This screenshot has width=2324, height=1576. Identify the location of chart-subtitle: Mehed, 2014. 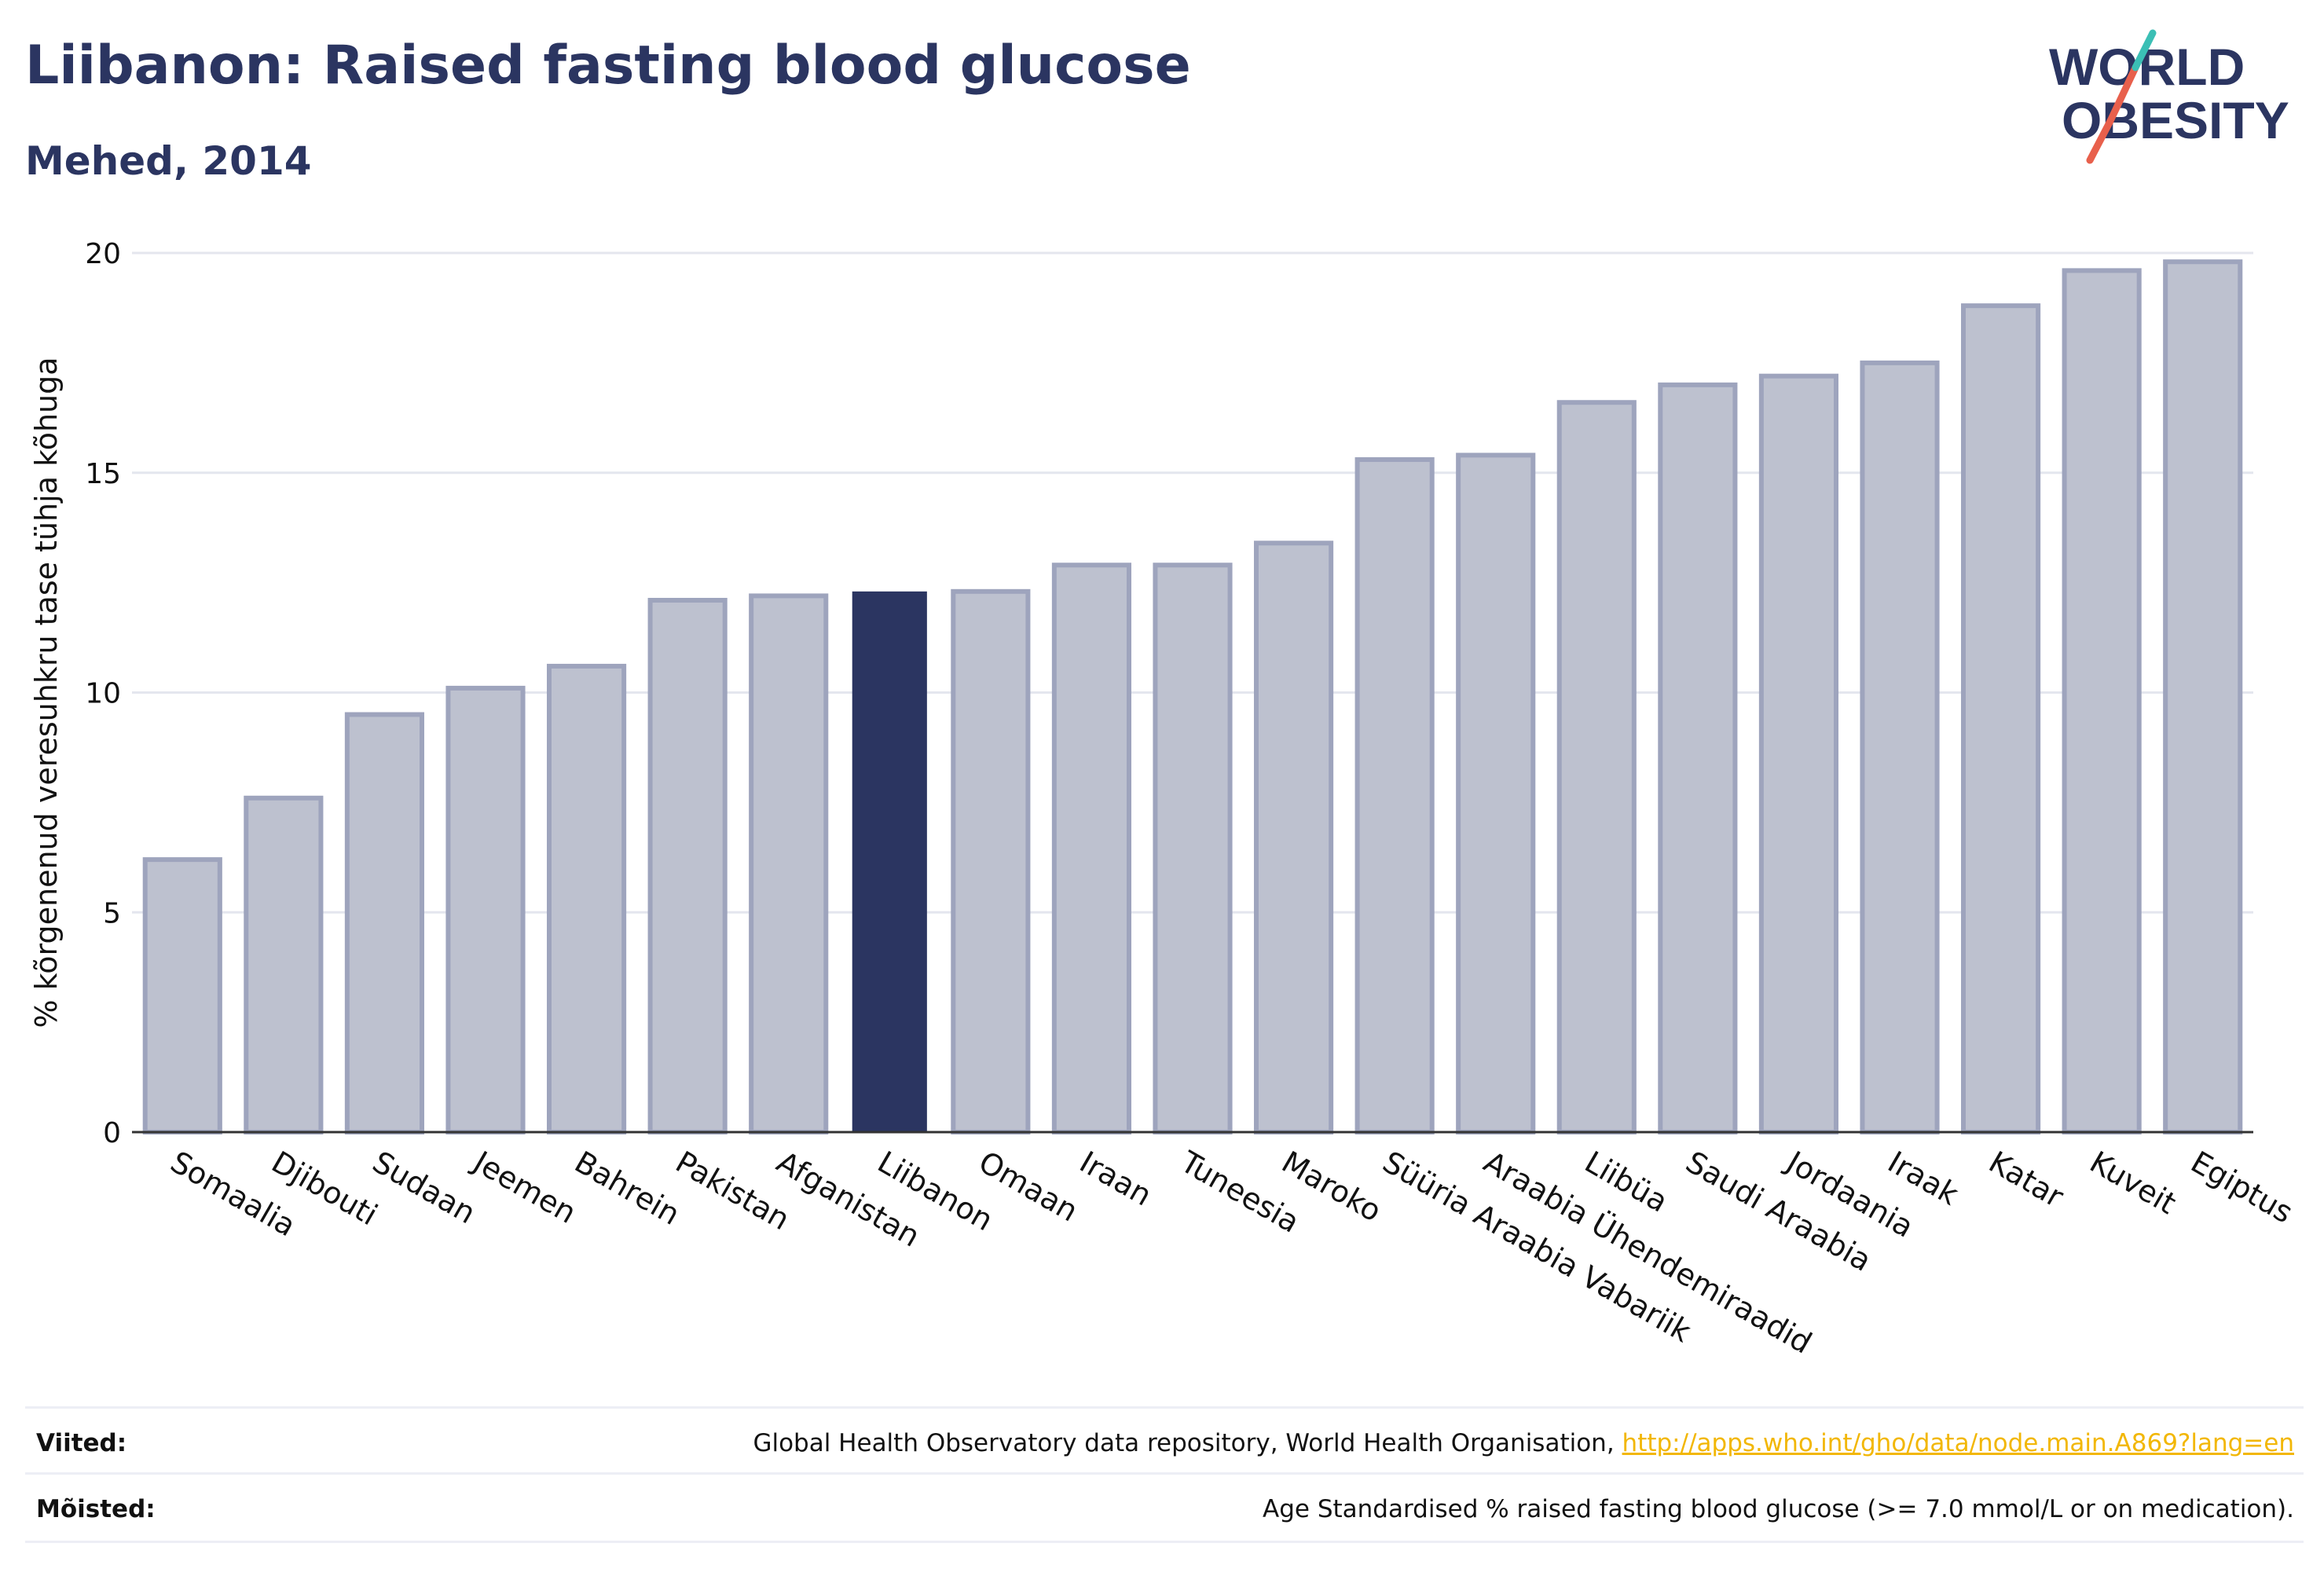
(168, 161).